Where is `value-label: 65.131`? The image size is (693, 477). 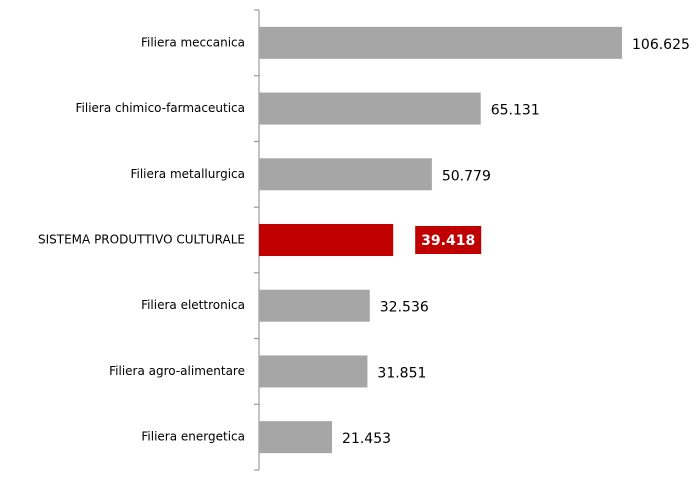
value-label: 65.131 is located at coordinates (515, 111).